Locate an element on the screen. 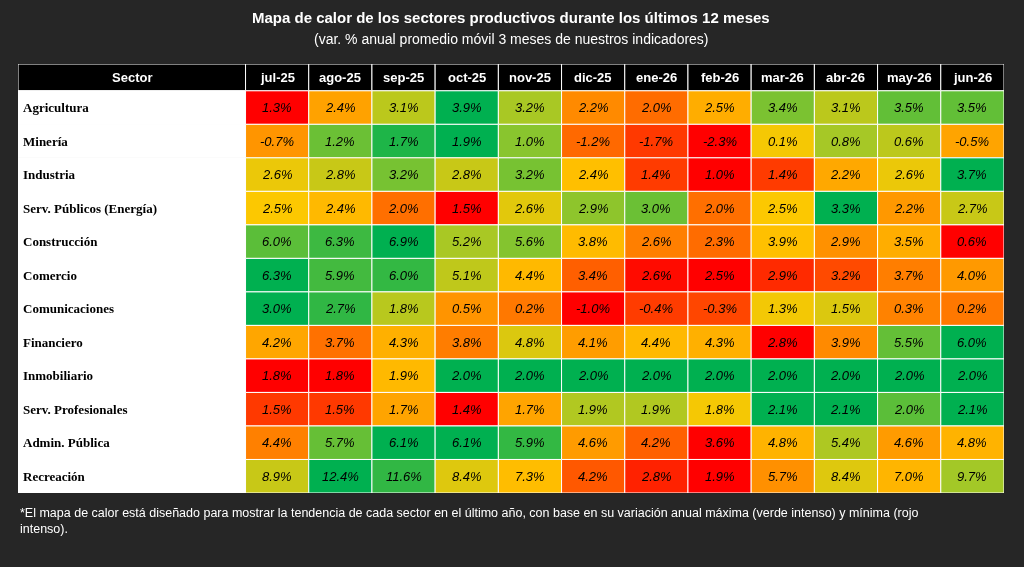 The image size is (1024, 567). data-label: 0.1% is located at coordinates (783, 141).